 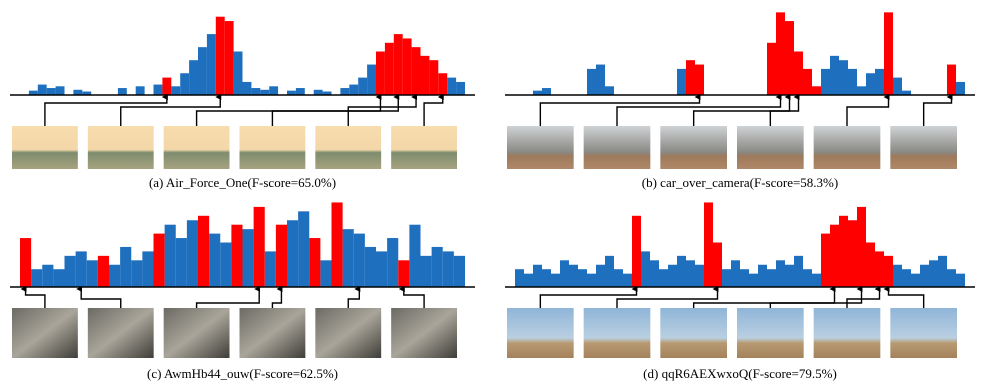 I want to click on caption: (b) car_over_camera(F-score=58.3%), so click(x=740, y=182).